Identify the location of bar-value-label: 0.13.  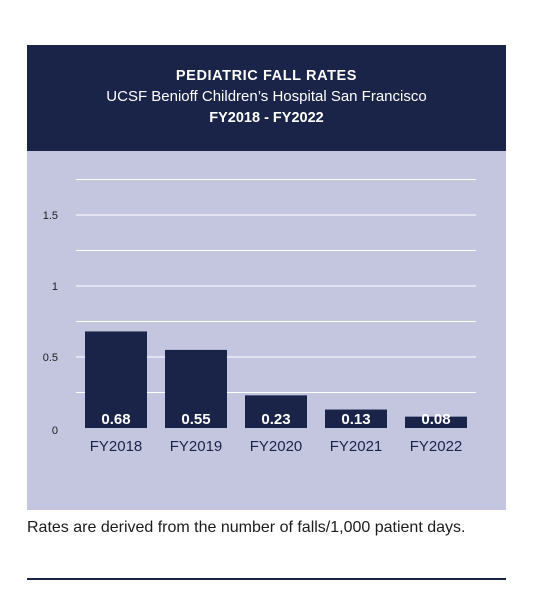
(355, 419).